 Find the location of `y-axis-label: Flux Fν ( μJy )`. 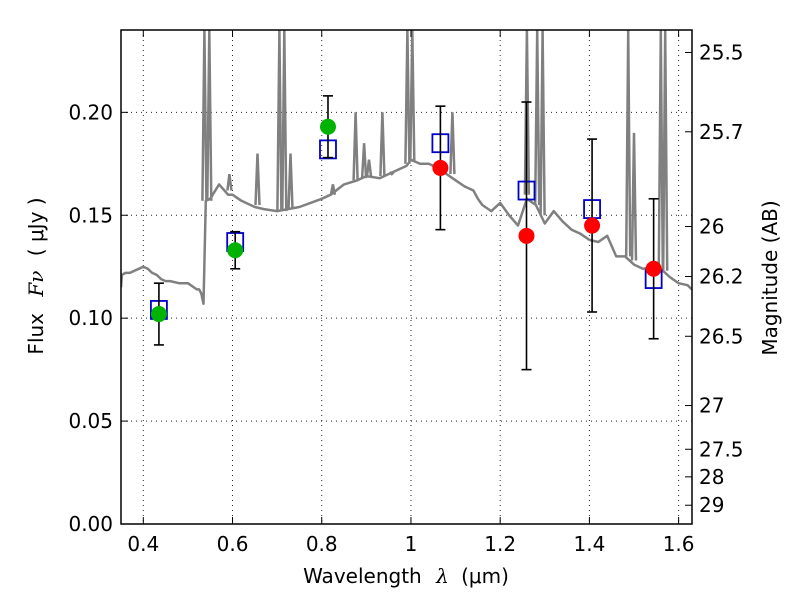

y-axis-label: Flux Fν ( μJy ) is located at coordinates (36, 275).